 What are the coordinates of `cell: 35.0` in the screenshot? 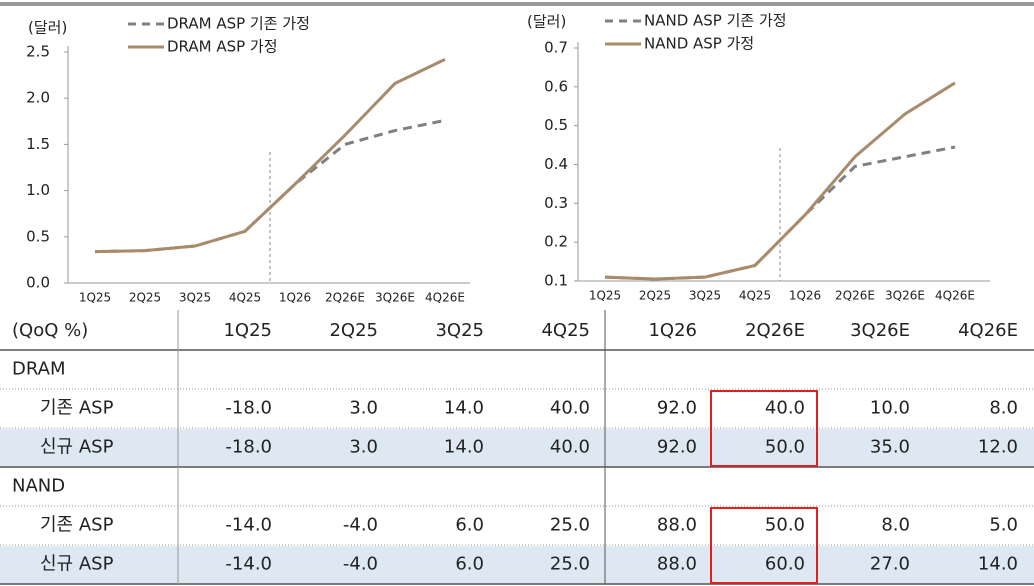 It's located at (890, 447).